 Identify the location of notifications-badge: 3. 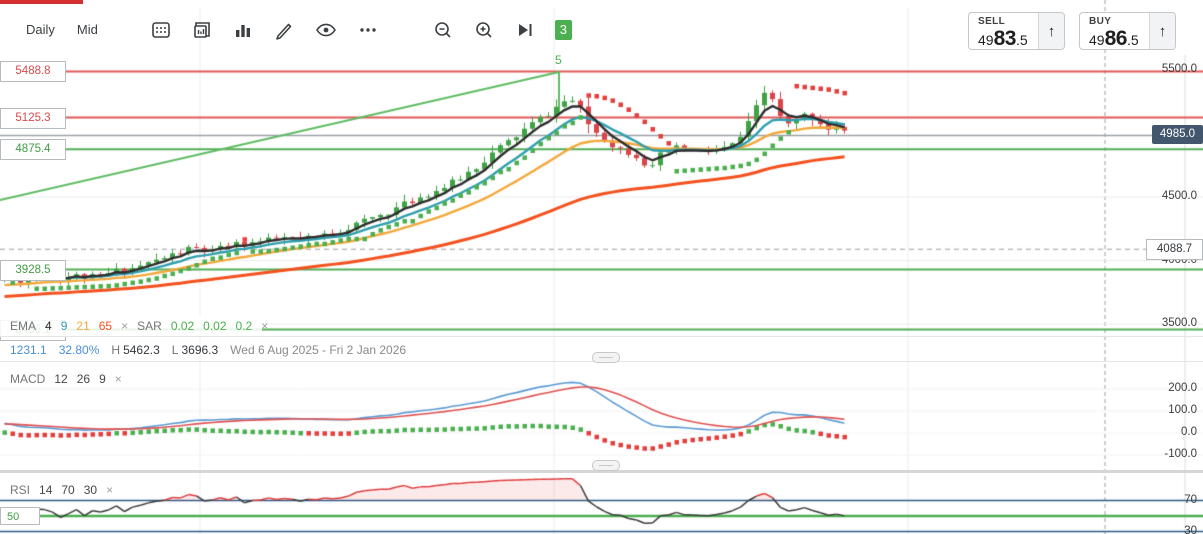
(563, 29).